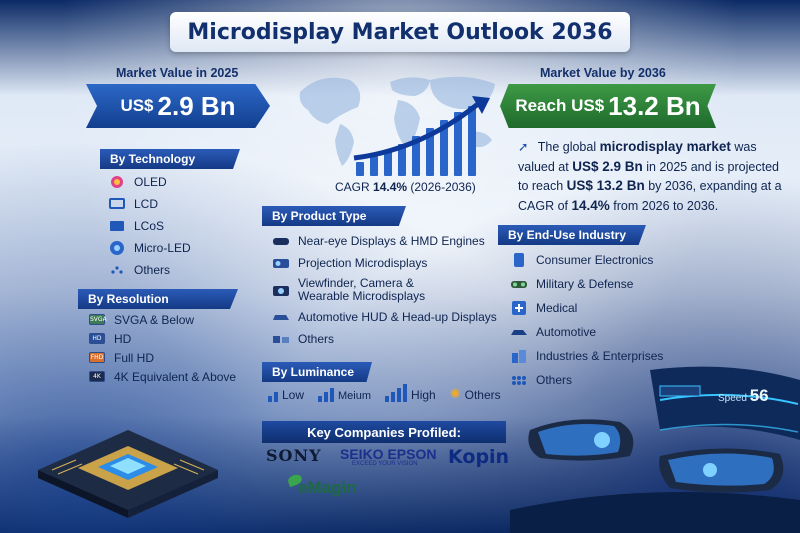  I want to click on end-use-item-label: Others, so click(554, 380).